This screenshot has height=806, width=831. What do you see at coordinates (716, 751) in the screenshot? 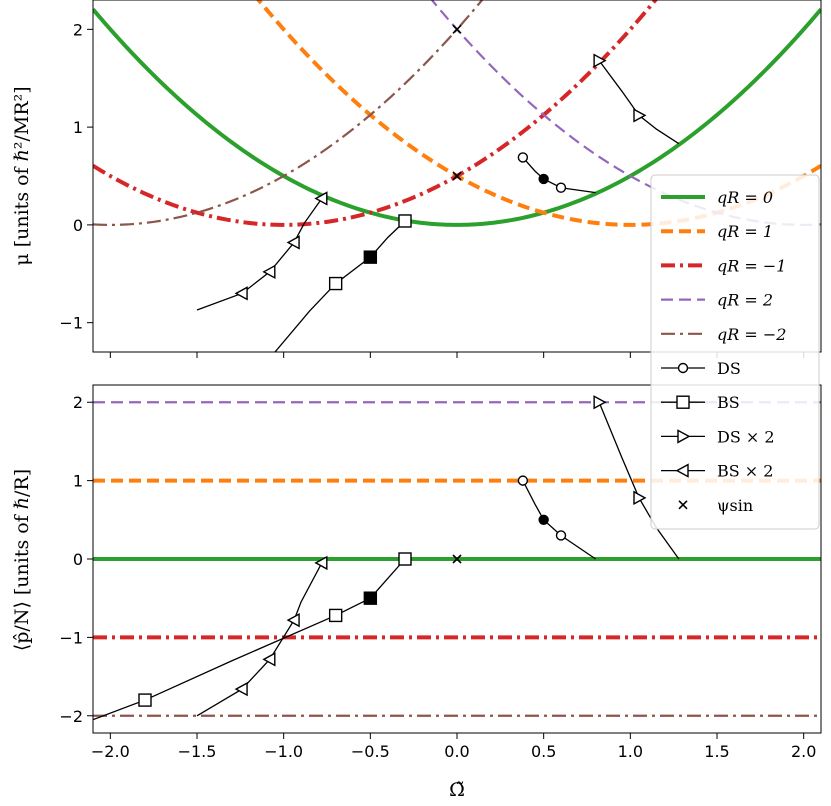
I see `bottom-xtick-label-7: 1.5` at bounding box center [716, 751].